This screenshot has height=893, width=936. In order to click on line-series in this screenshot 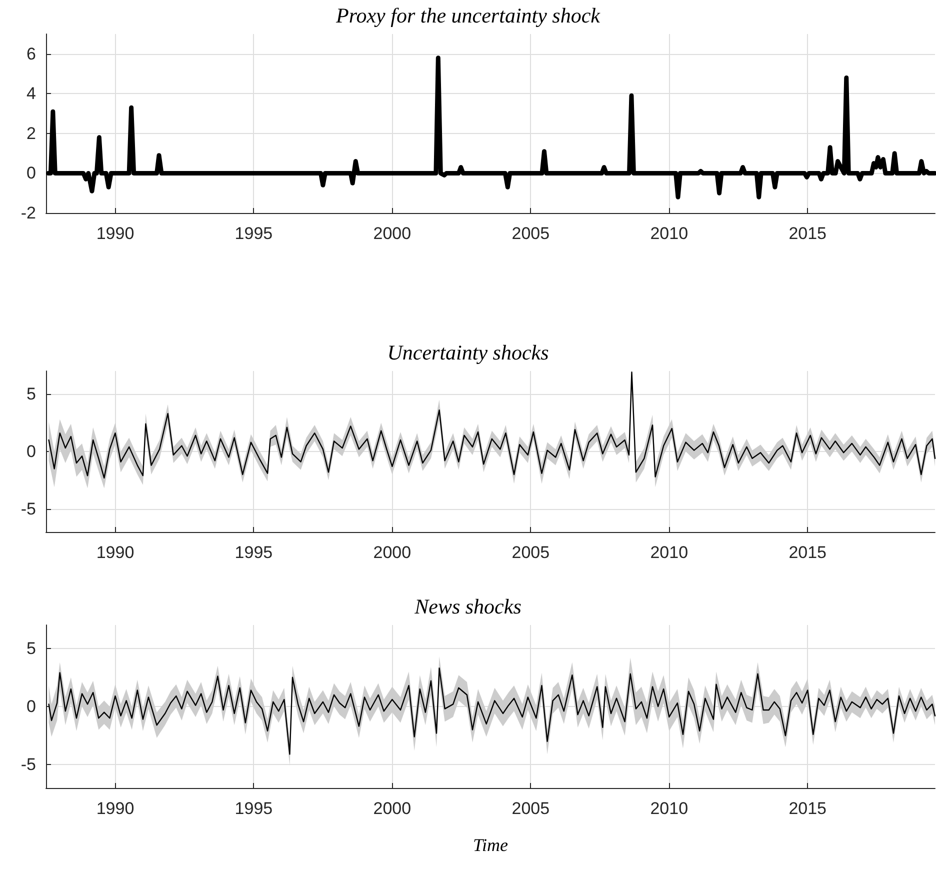, I will do `click(492, 711)`.